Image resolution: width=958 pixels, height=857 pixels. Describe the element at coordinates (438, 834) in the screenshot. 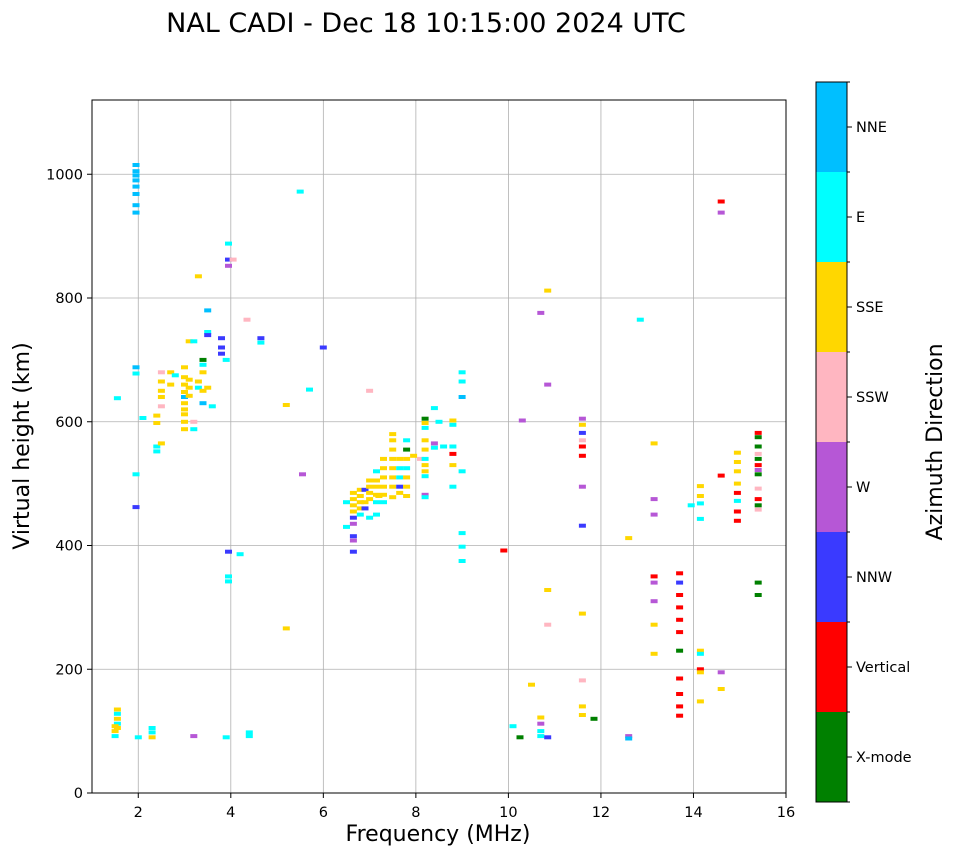

I see `x-axis-label: Frequency (MHz)` at that location.